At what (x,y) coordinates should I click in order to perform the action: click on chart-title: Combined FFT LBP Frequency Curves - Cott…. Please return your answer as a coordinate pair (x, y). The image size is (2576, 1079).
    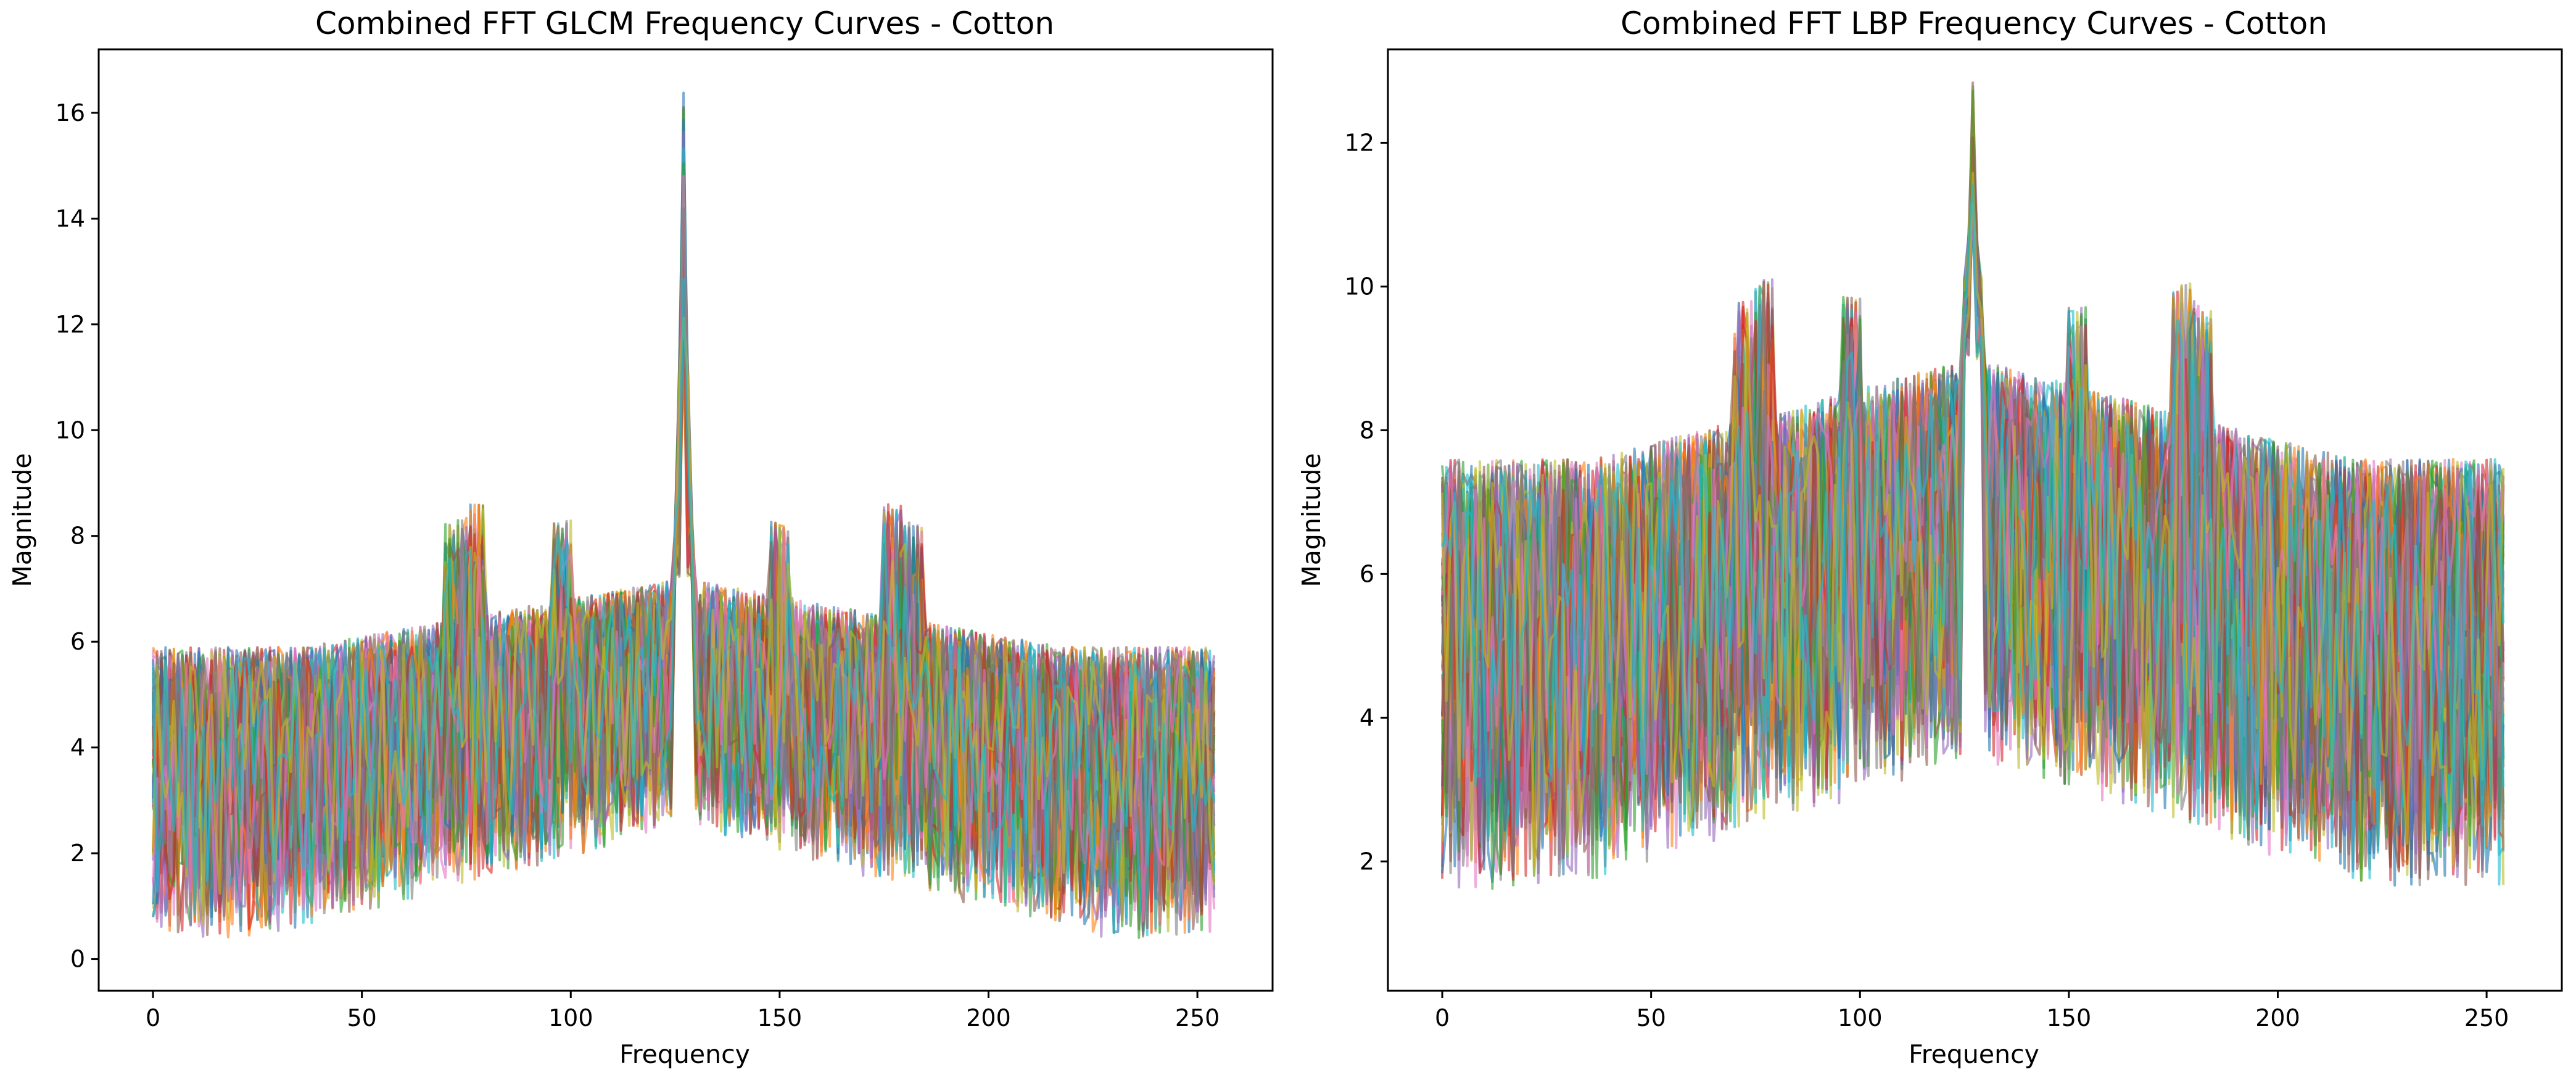
    Looking at the image, I should click on (1973, 23).